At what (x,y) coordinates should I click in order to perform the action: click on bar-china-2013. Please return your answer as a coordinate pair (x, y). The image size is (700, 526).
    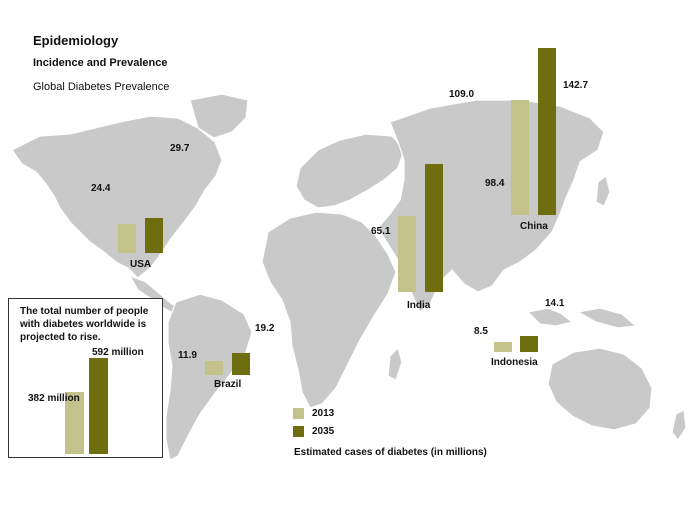
    Looking at the image, I should click on (520, 157).